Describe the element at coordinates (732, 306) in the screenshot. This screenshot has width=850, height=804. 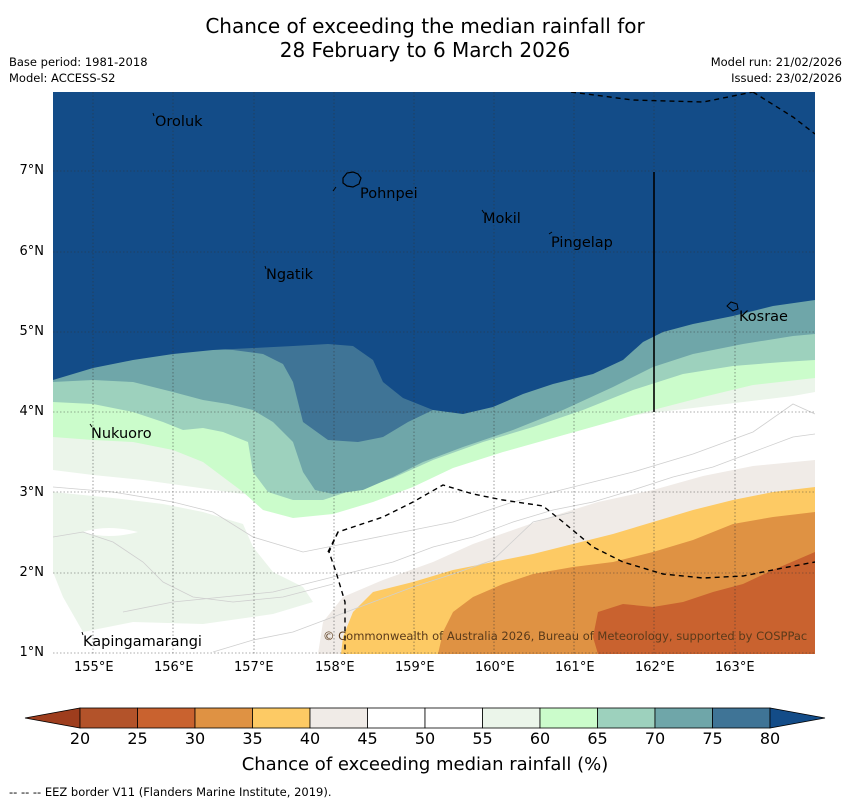
I see `kosrae-island-icon` at that location.